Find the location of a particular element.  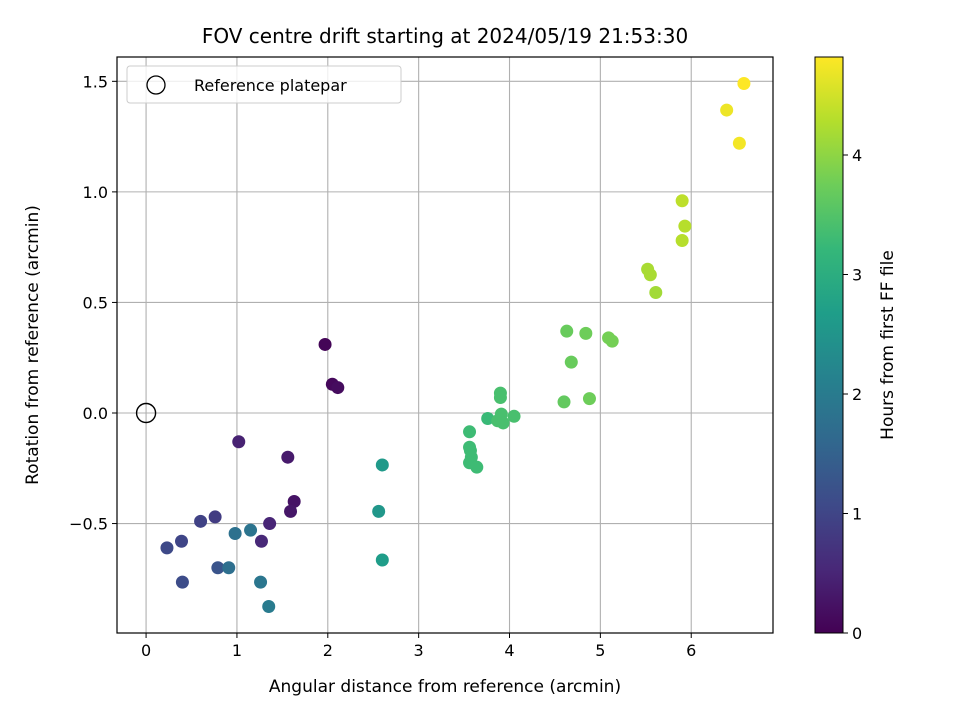

y-axis-label: Rotation from reference (arcmin) is located at coordinates (33, 345).